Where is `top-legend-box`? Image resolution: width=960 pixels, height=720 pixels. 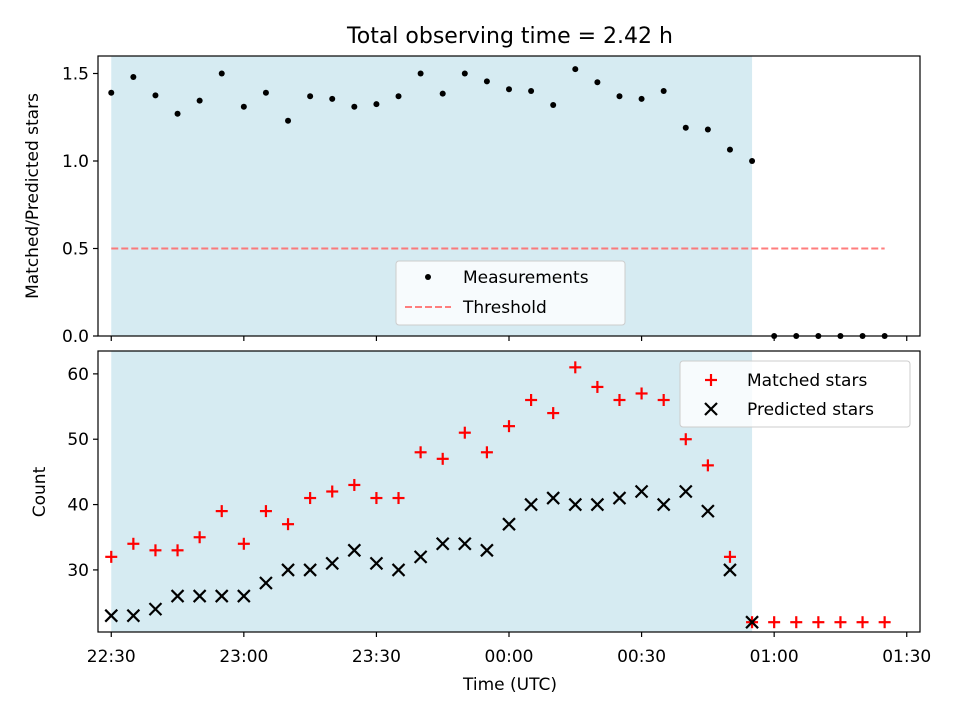
top-legend-box is located at coordinates (510, 293).